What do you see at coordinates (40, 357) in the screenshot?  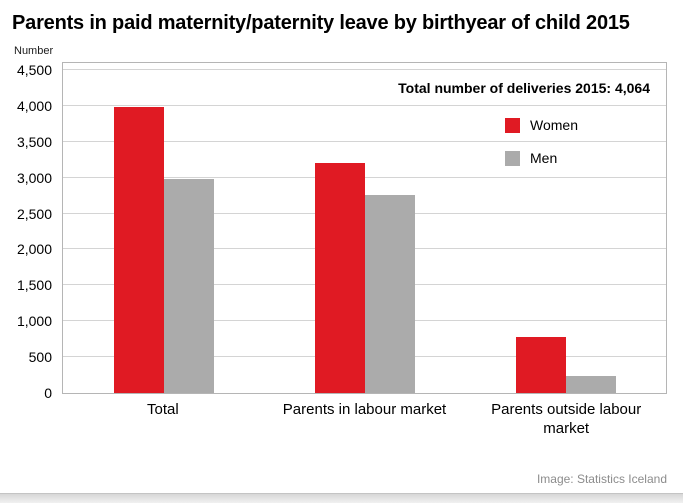 I see `y-tick-label: 500` at bounding box center [40, 357].